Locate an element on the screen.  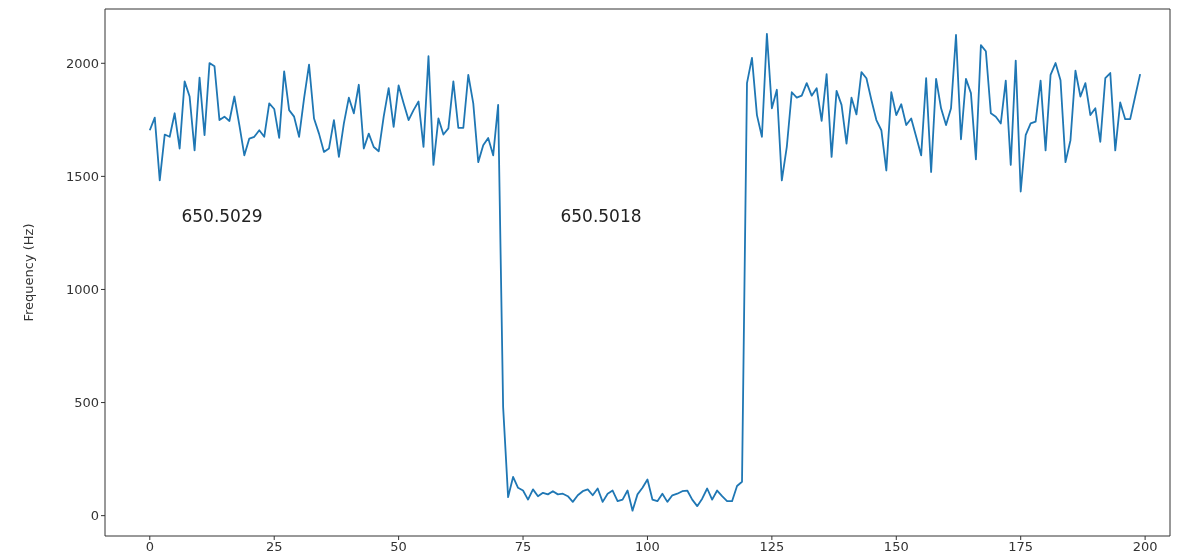
x-tick-label: 25 is located at coordinates (274, 547).